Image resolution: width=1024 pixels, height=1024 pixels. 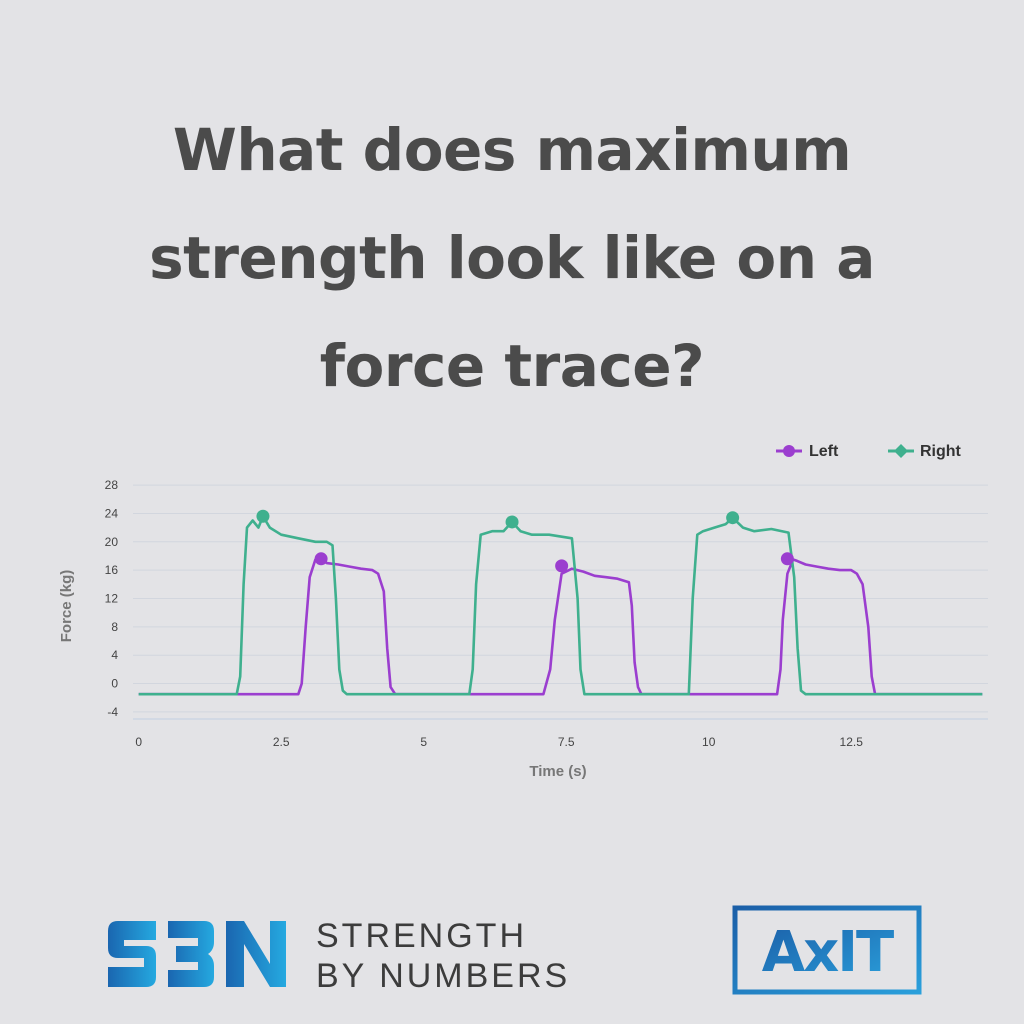 What do you see at coordinates (499, 742) in the screenshot?
I see `x-axis-ticks: 0 2.5 5 7.5 10 12.5` at bounding box center [499, 742].